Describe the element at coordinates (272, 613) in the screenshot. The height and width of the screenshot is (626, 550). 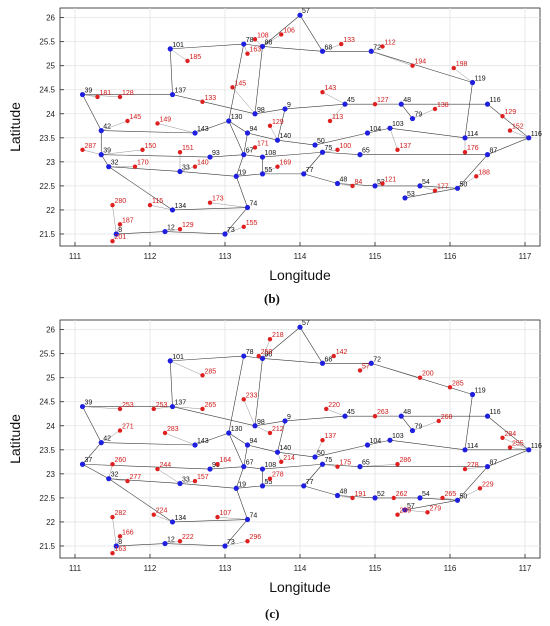
I see `panel-label-c: (c)` at that location.